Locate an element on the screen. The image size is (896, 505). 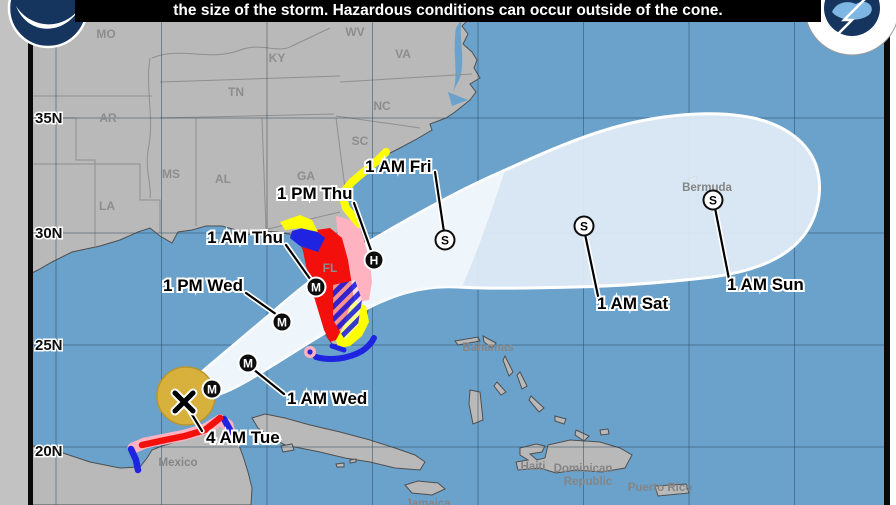
place-label: Jamaica is located at coordinates (428, 501).